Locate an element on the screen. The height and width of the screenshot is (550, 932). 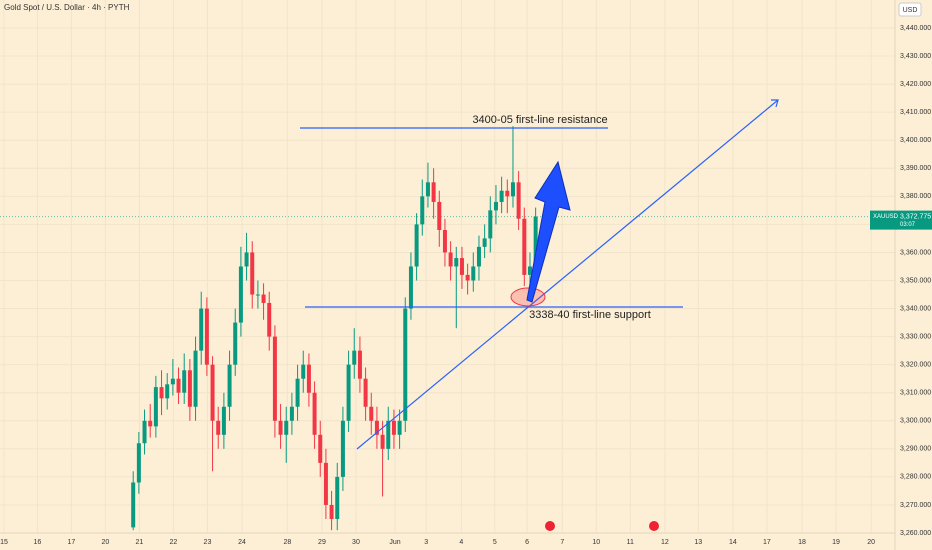
y-tick-label: 3,380.000 is located at coordinates (915, 196).